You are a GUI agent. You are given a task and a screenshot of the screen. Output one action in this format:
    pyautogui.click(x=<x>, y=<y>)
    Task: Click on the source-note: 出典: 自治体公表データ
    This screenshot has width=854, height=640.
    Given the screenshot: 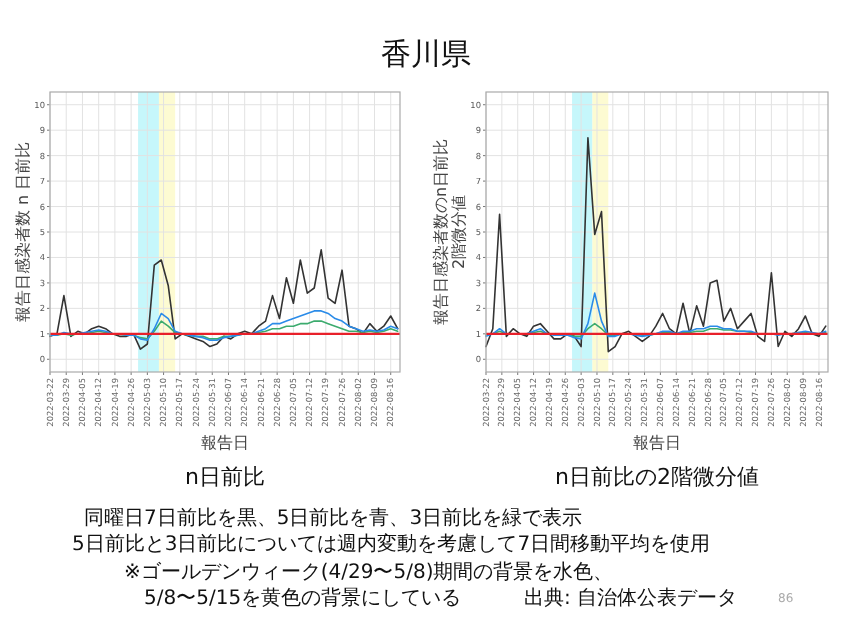 What is the action you would take?
    pyautogui.click(x=631, y=598)
    